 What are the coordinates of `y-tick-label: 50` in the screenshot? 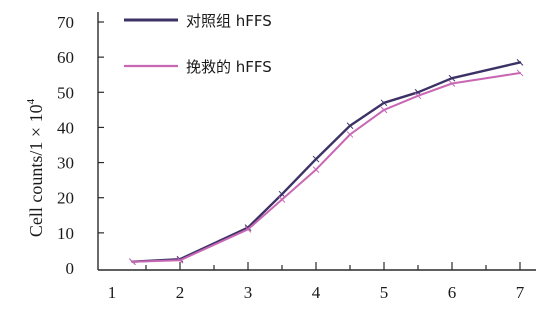 It's located at (65, 92).